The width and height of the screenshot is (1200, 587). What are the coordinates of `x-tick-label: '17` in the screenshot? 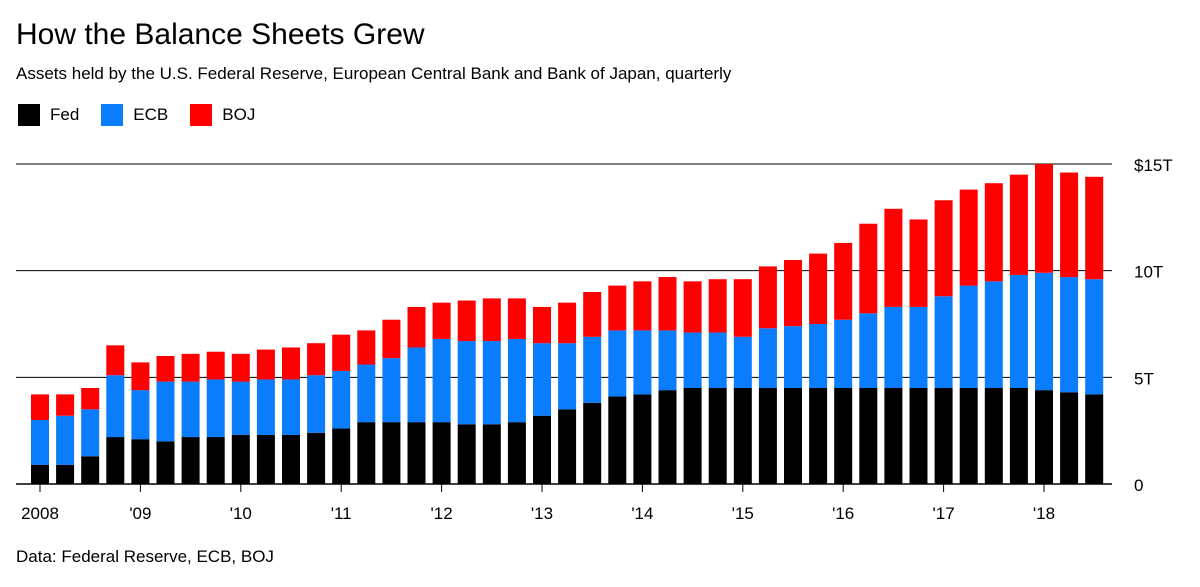 It's located at (944, 513).